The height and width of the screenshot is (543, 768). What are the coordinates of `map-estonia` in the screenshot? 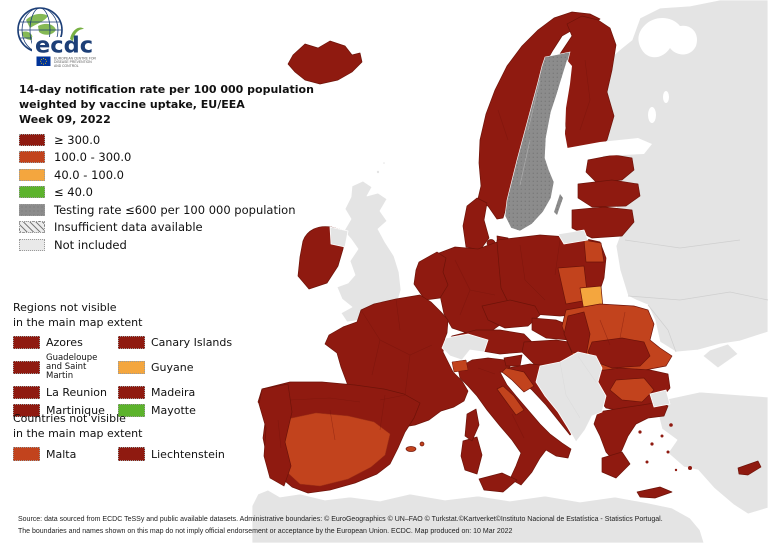 It's located at (610, 168).